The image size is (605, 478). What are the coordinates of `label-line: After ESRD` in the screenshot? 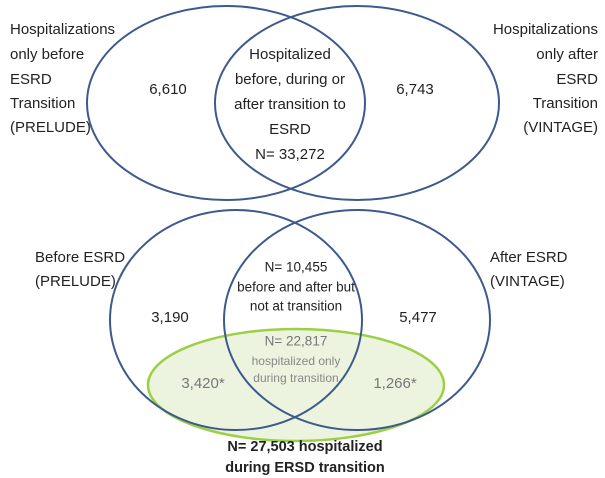 It's located at (529, 257).